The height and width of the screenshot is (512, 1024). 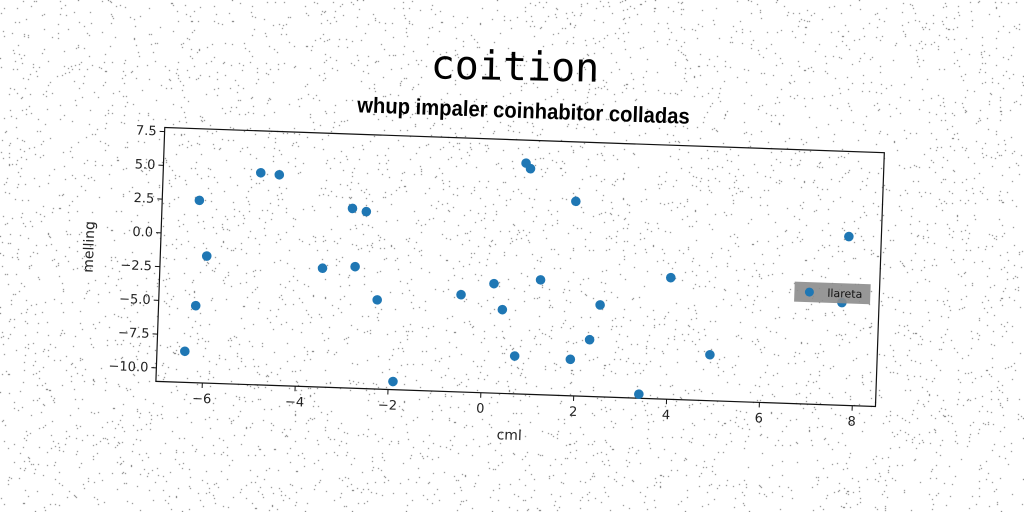 What do you see at coordinates (135, 300) in the screenshot?
I see `y-tick-label: −5.0` at bounding box center [135, 300].